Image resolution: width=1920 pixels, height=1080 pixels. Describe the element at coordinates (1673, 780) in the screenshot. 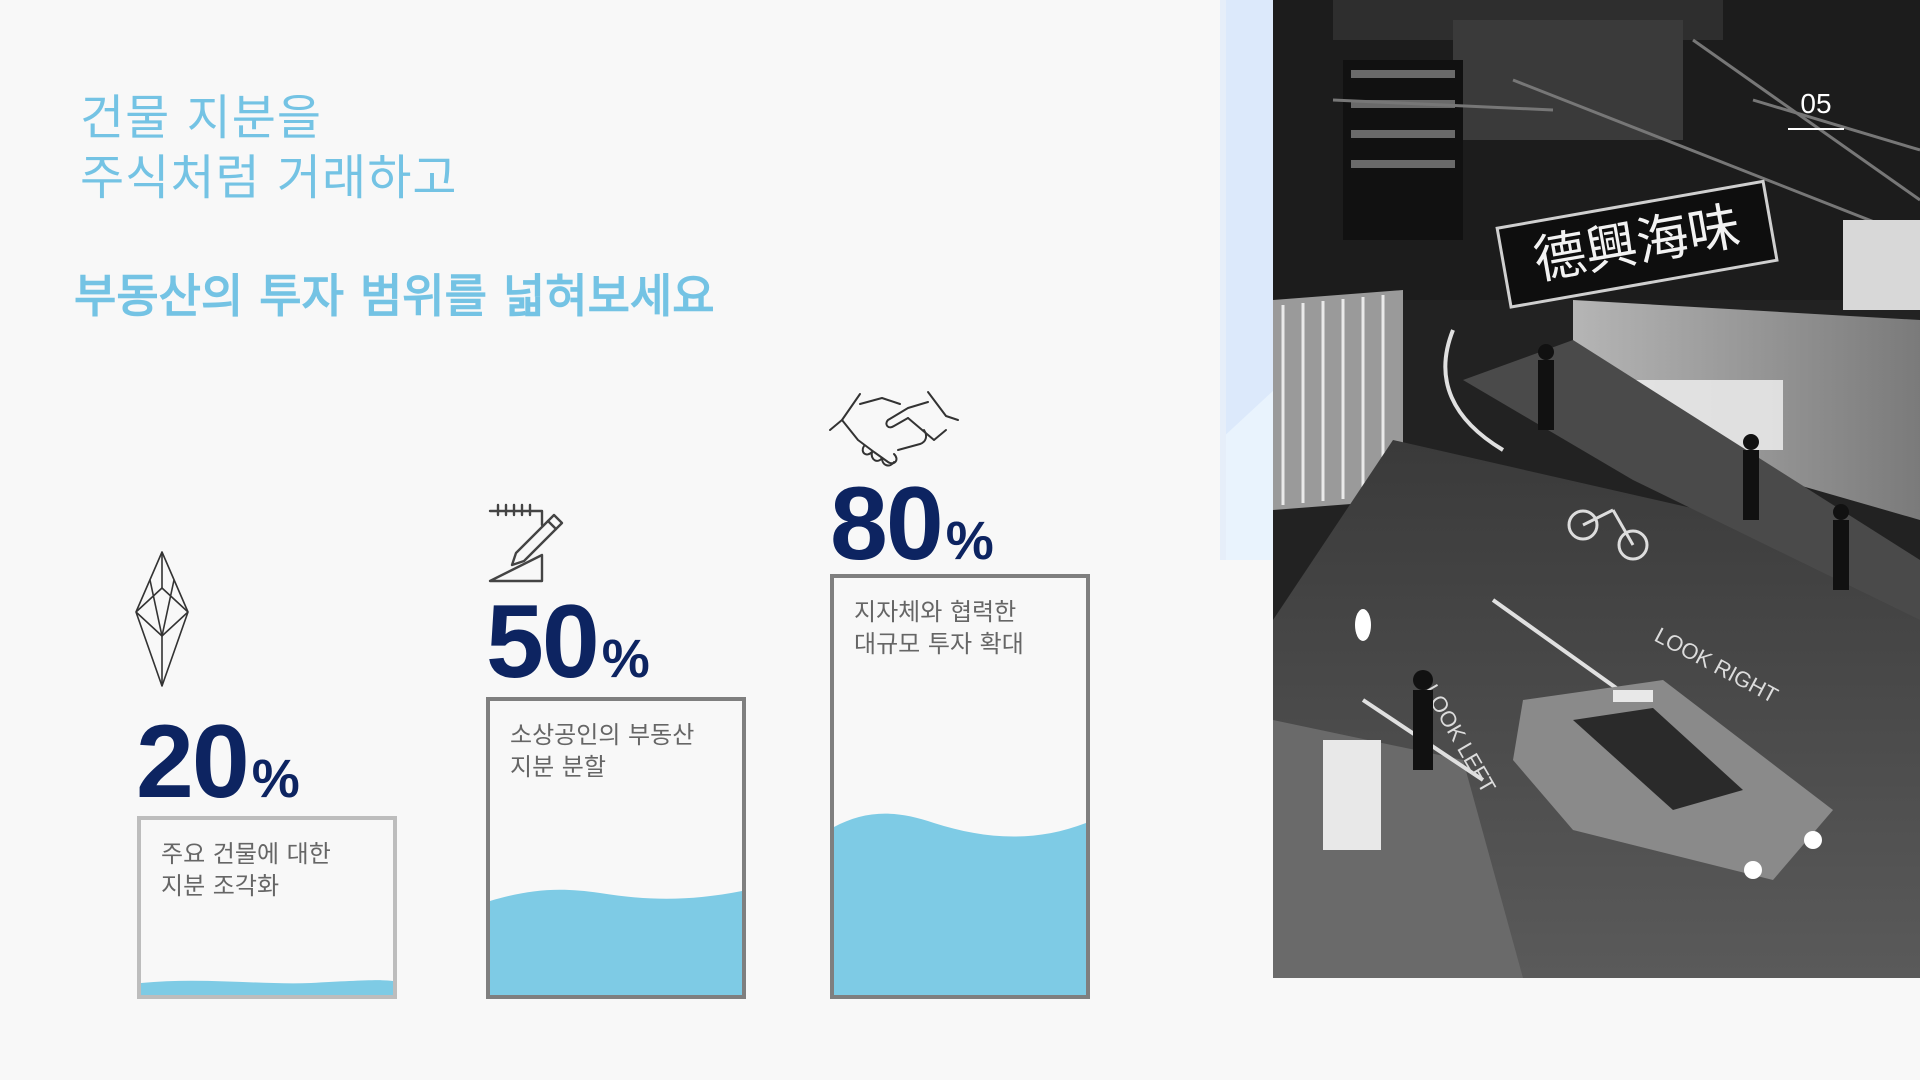

I see `taxi` at that location.